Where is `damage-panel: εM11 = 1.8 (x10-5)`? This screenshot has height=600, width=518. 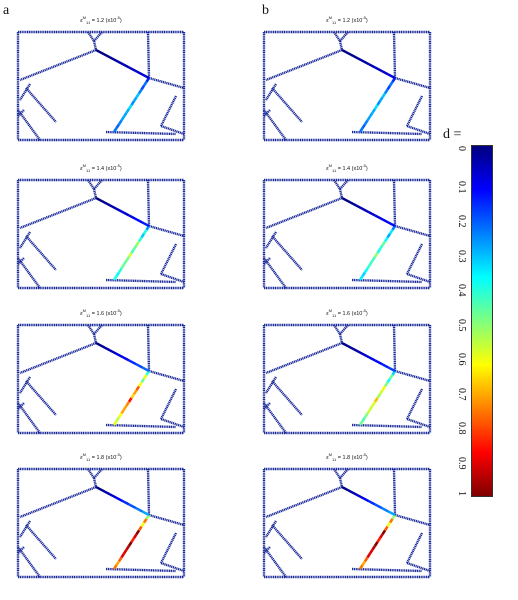
damage-panel: εM11 = 1.8 (x10-5) is located at coordinates (347, 515).